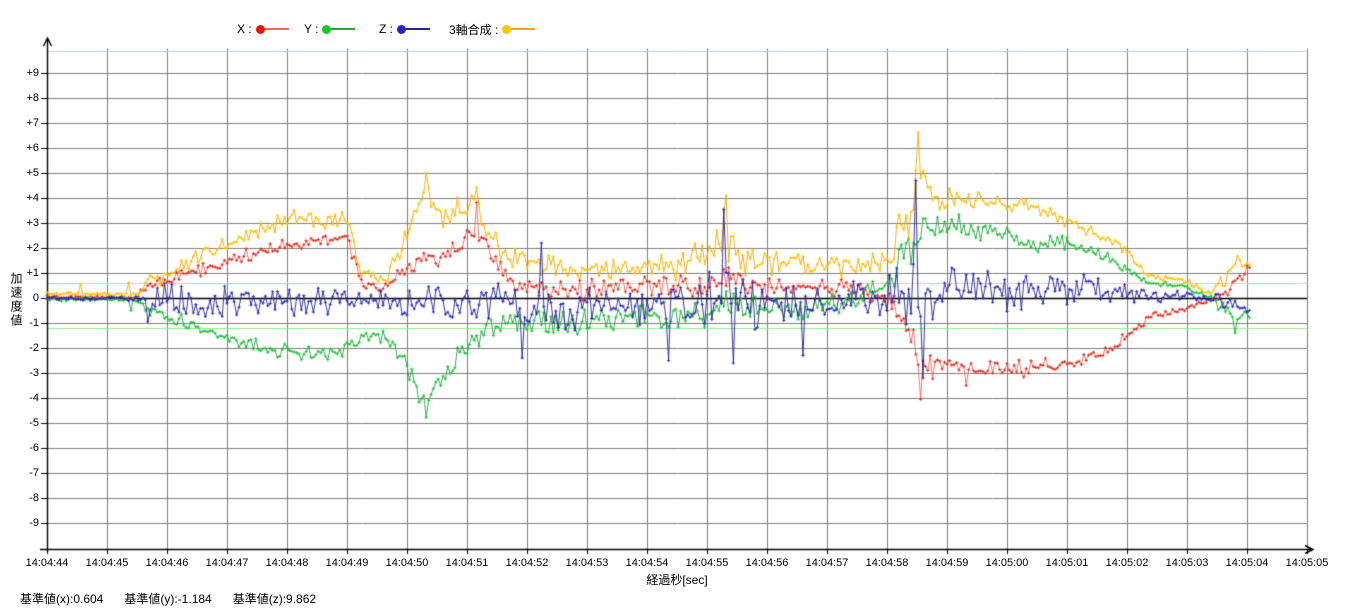  What do you see at coordinates (1247, 563) in the screenshot?
I see `x-axis-tick-label: 14:05:04` at bounding box center [1247, 563].